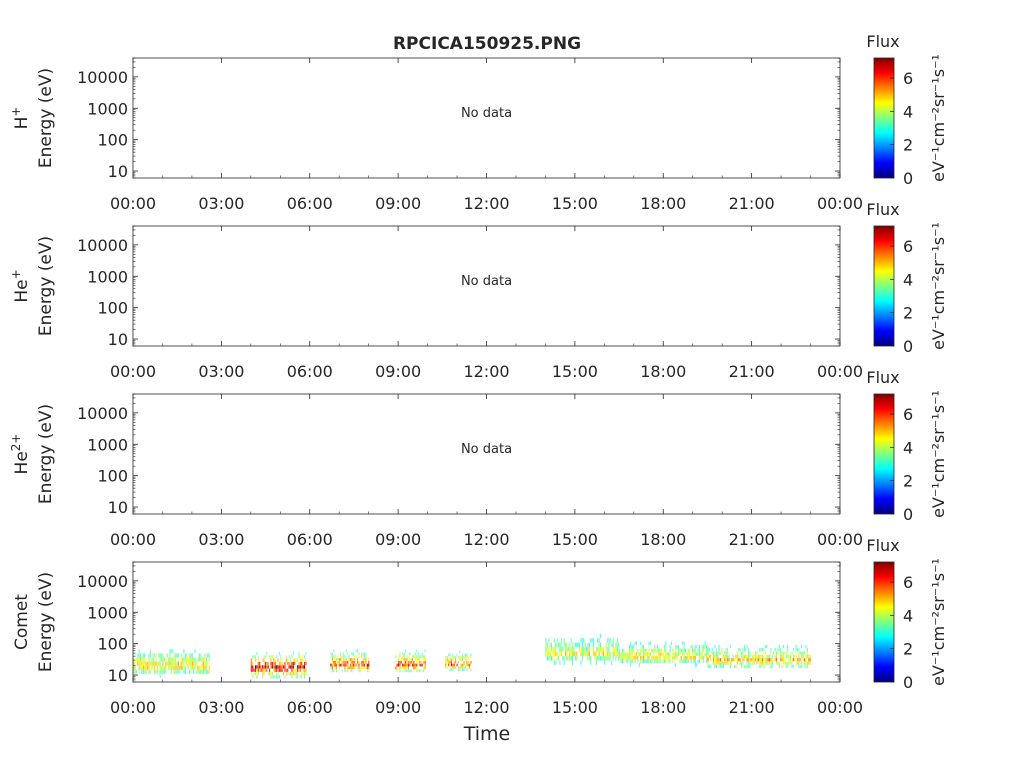 The height and width of the screenshot is (768, 1024). I want to click on y-axis-label: He2+ Energy (eV), so click(32, 454).